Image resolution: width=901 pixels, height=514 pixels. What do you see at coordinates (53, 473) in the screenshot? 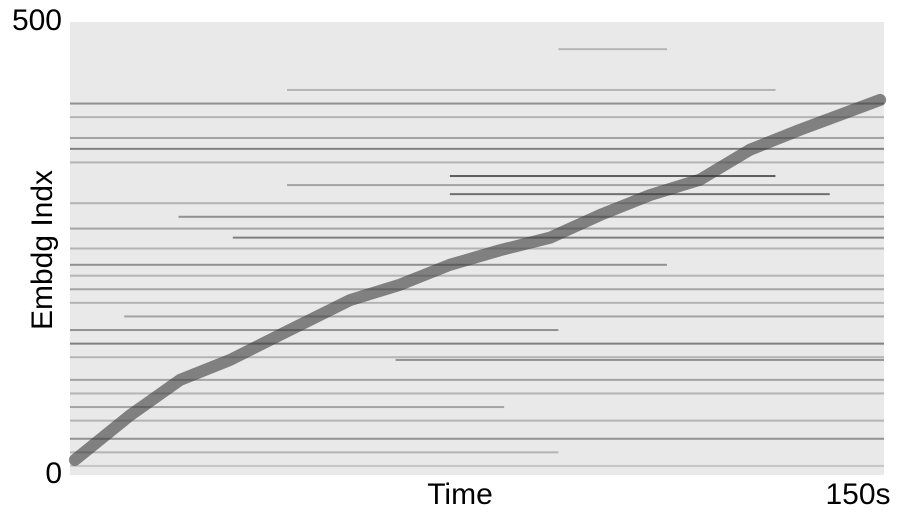
I see `y-tick-label: 0` at bounding box center [53, 473].